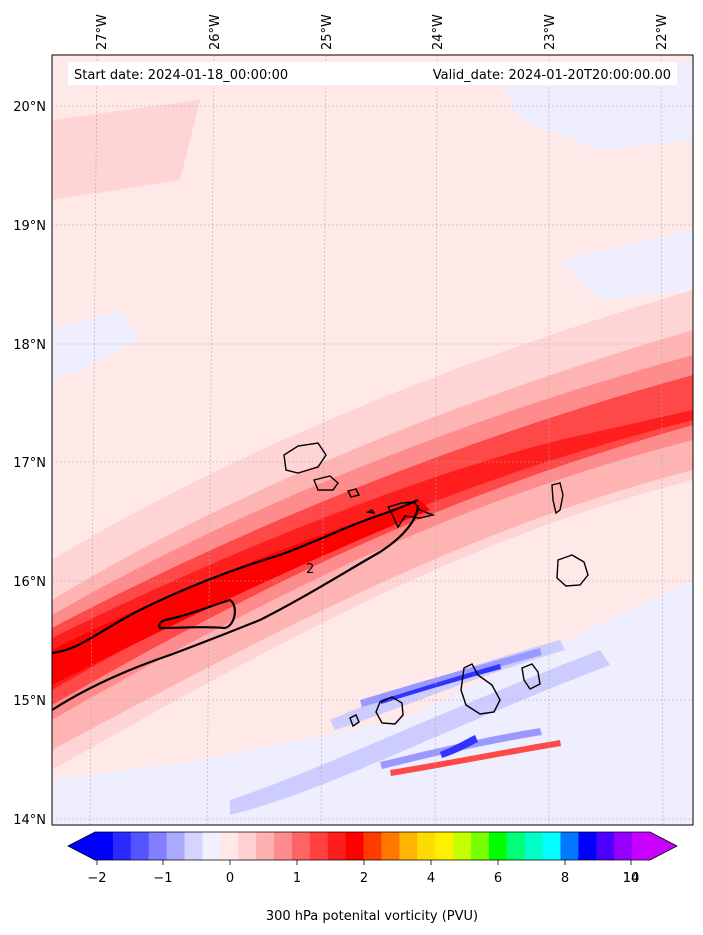 The height and width of the screenshot is (935, 703). I want to click on latitude-labels: 20°N 19°N 18°N 17°N 16°N 15°N 14°N, so click(29, 464).